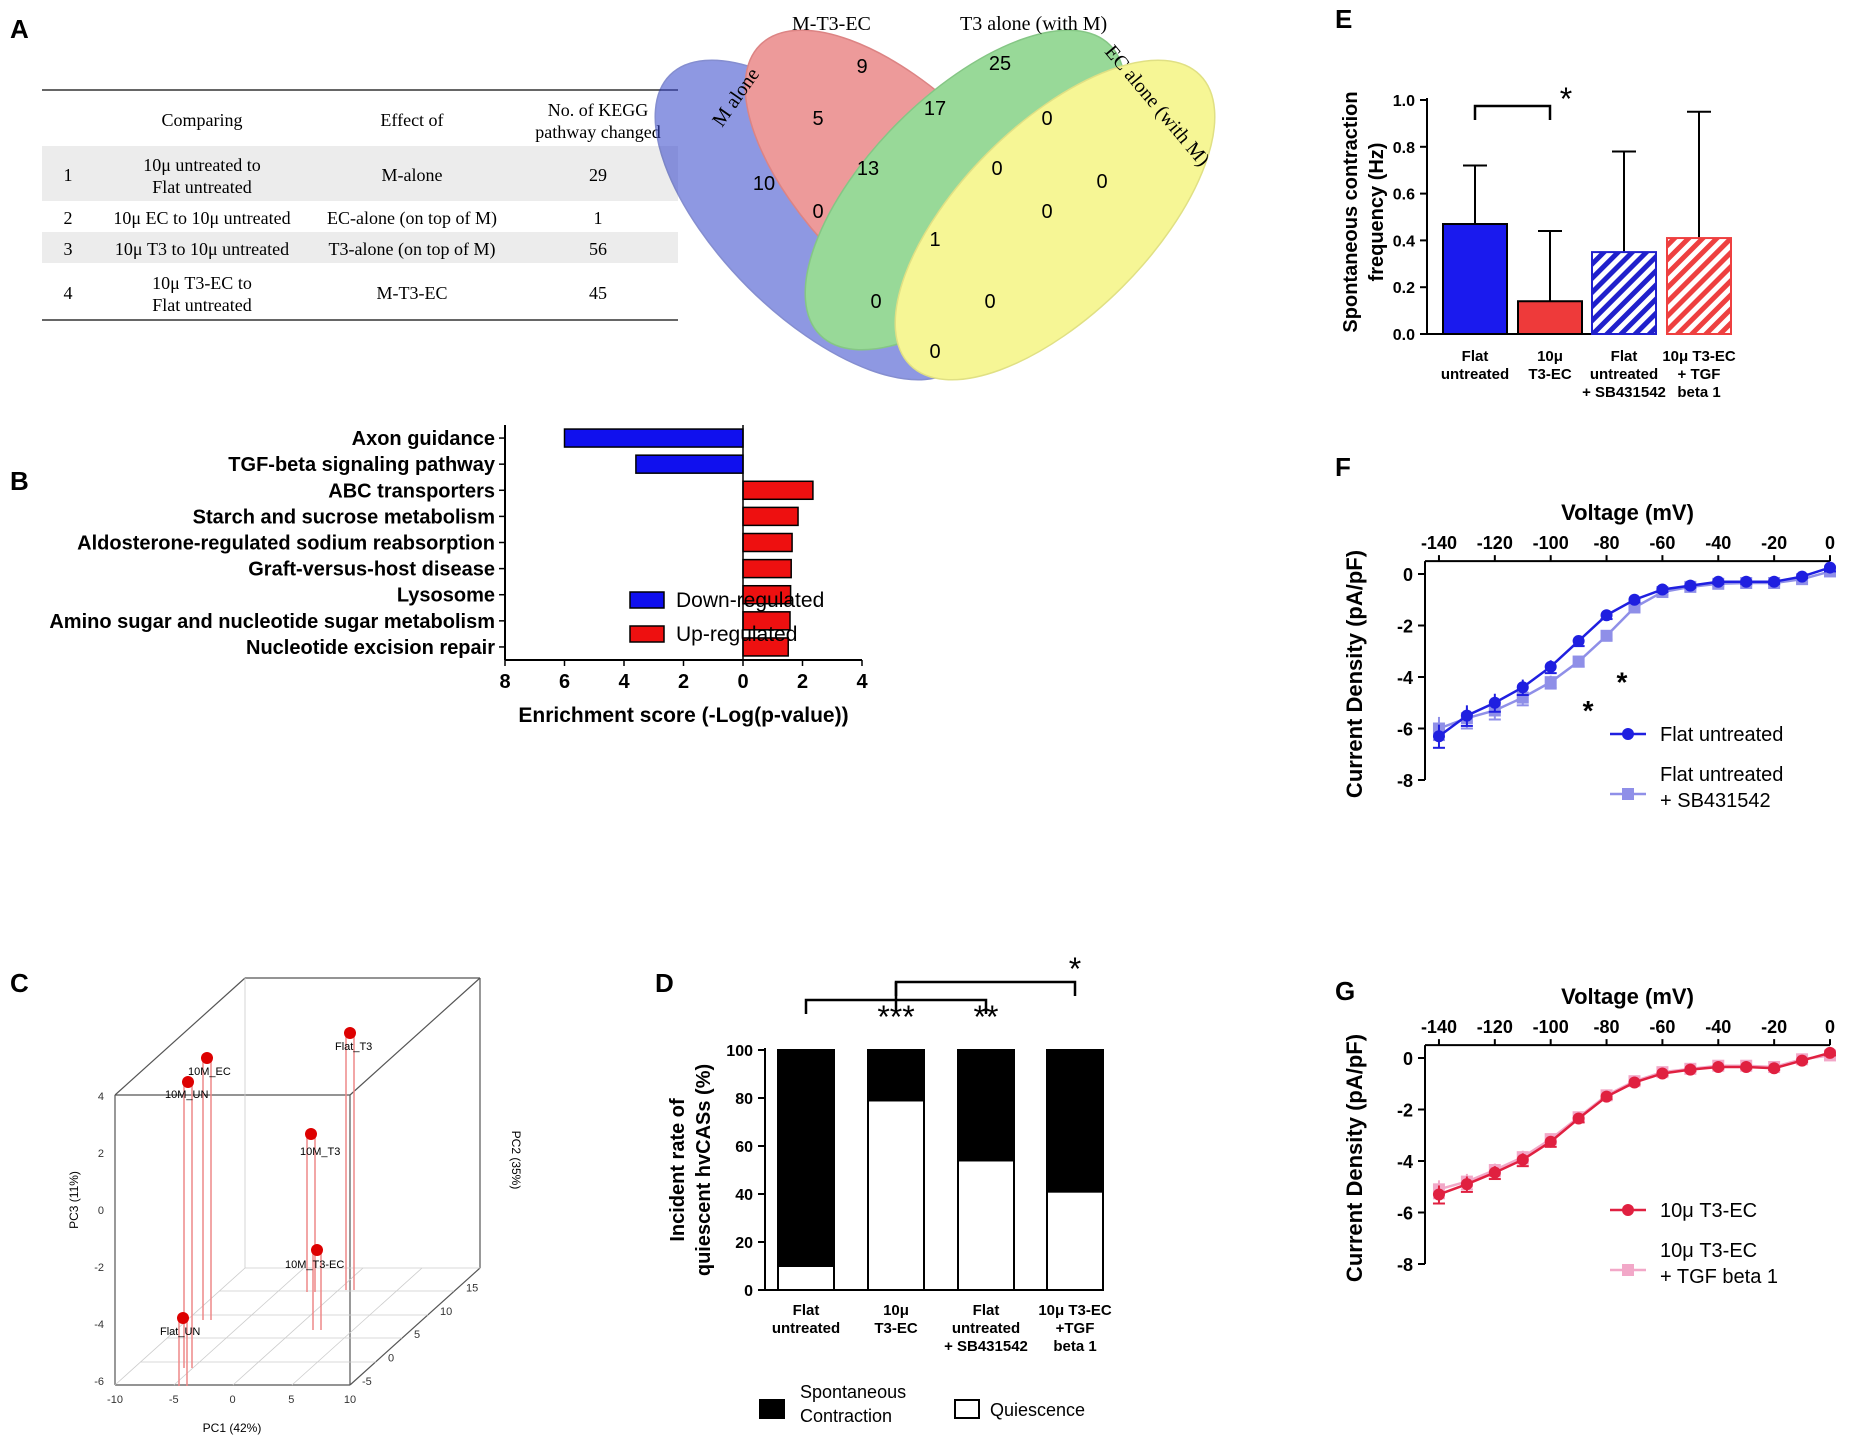  Describe the element at coordinates (1719, 1264) in the screenshot. I see `legend-label: 10μ T3-EC + TGF beta 1` at that location.